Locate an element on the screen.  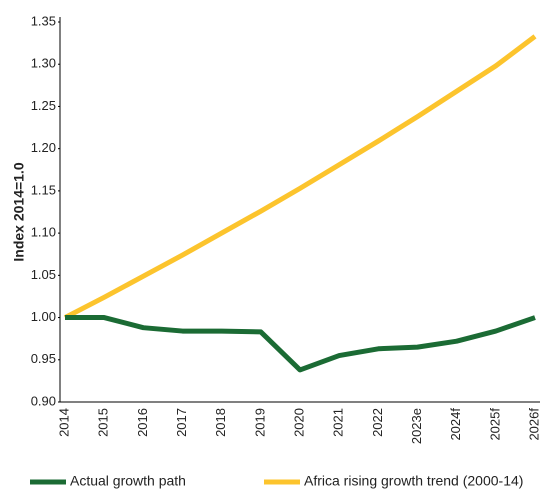
x-tick-label: 2022 is located at coordinates (377, 422).